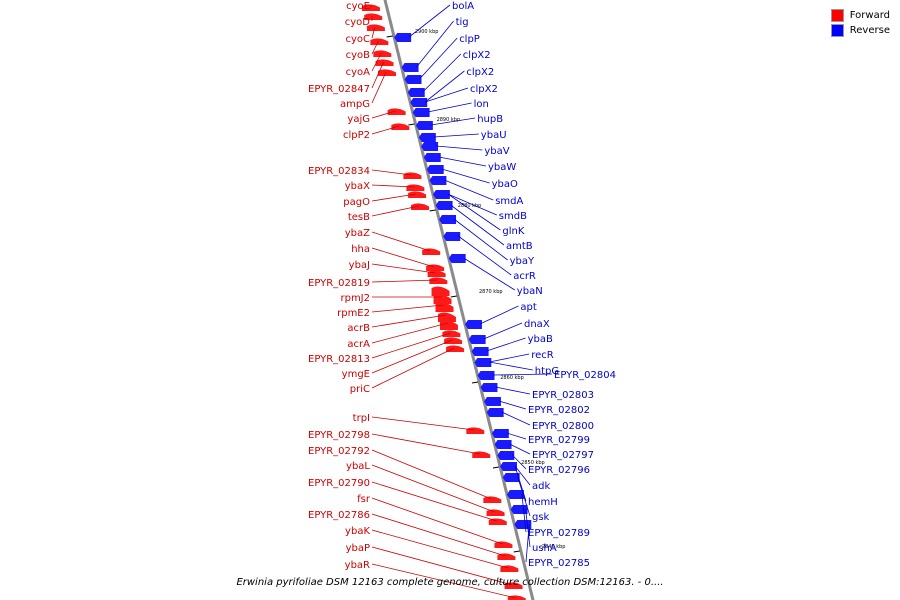 Image resolution: width=900 pixels, height=600 pixels. I want to click on reverse-gene-label: adk, so click(541, 486).